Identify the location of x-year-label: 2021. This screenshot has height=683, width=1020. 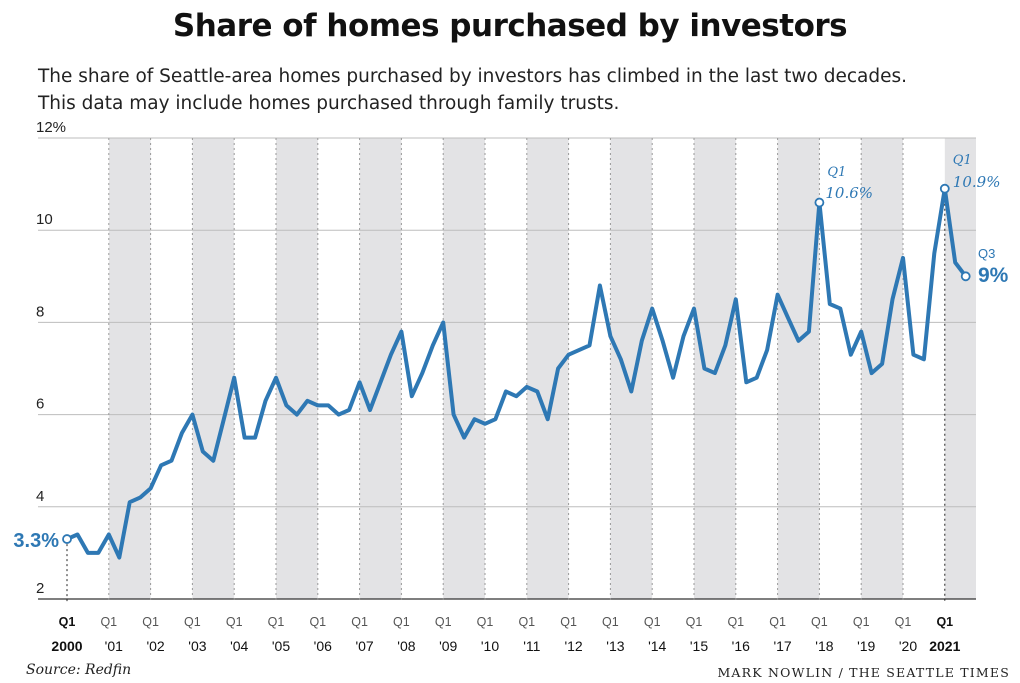
(944, 646).